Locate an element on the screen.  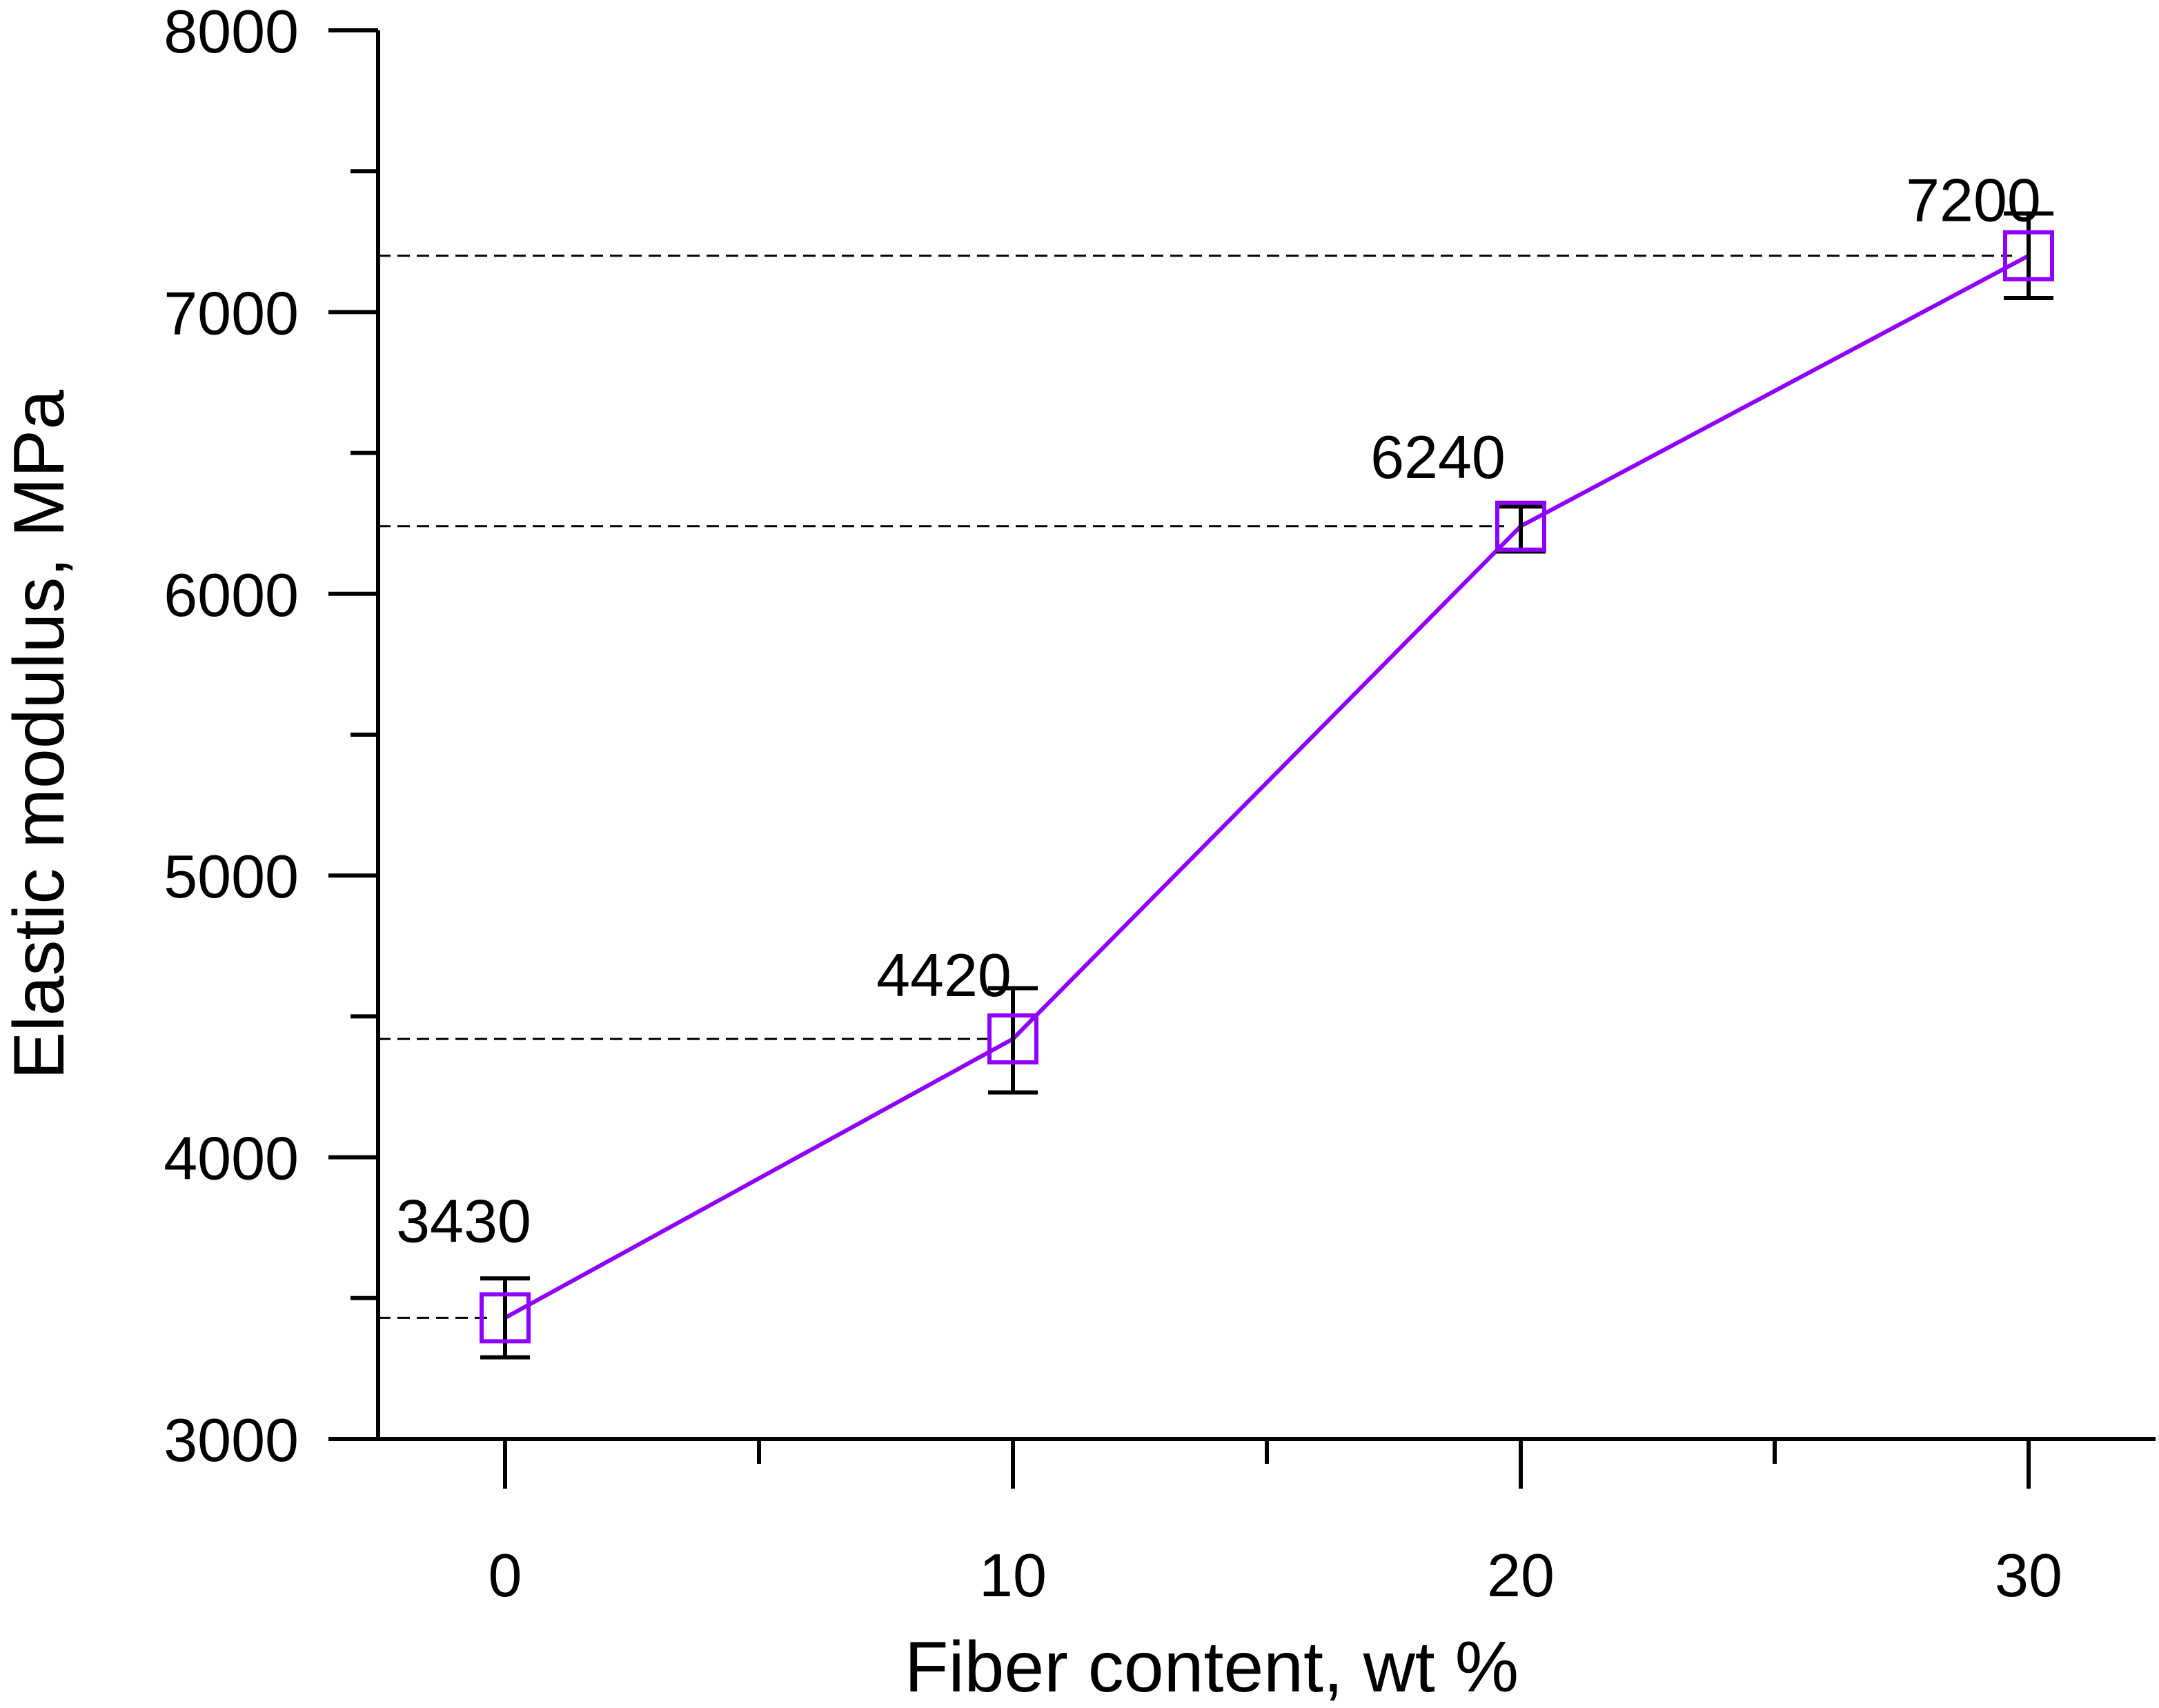
x-tick-label: 20 is located at coordinates (1521, 1575).